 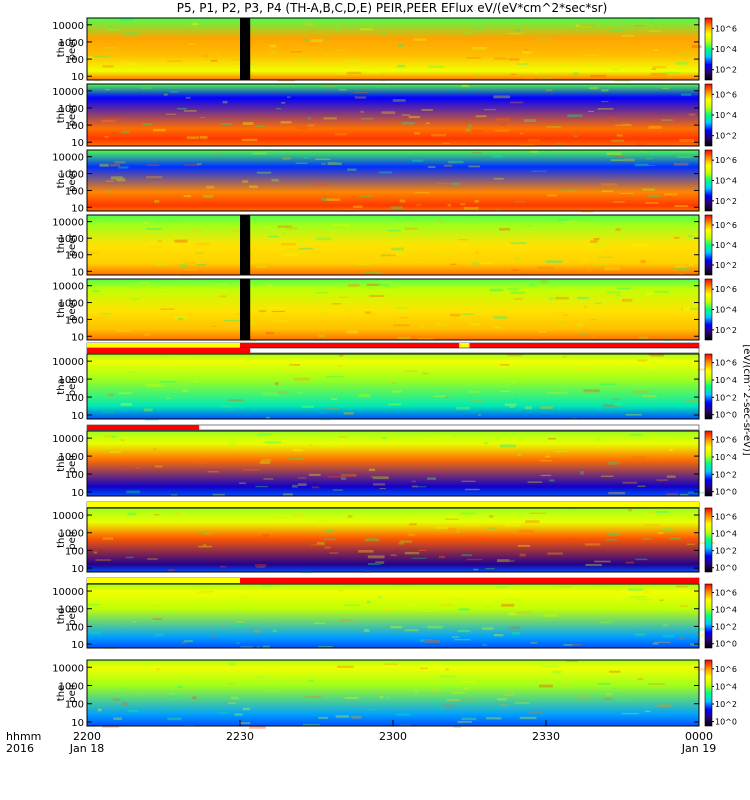 What do you see at coordinates (393, 736) in the screenshot?
I see `x-tick-time: 2300` at bounding box center [393, 736].